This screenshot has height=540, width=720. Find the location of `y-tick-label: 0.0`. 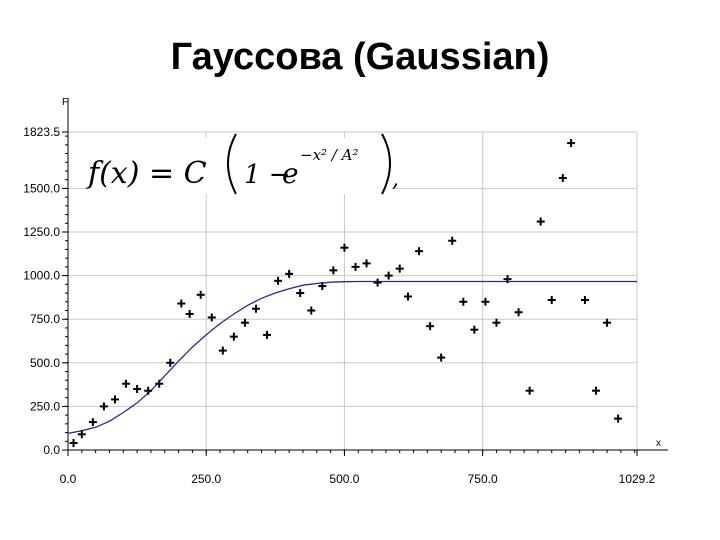

y-tick-label: 0.0 is located at coordinates (51, 450).